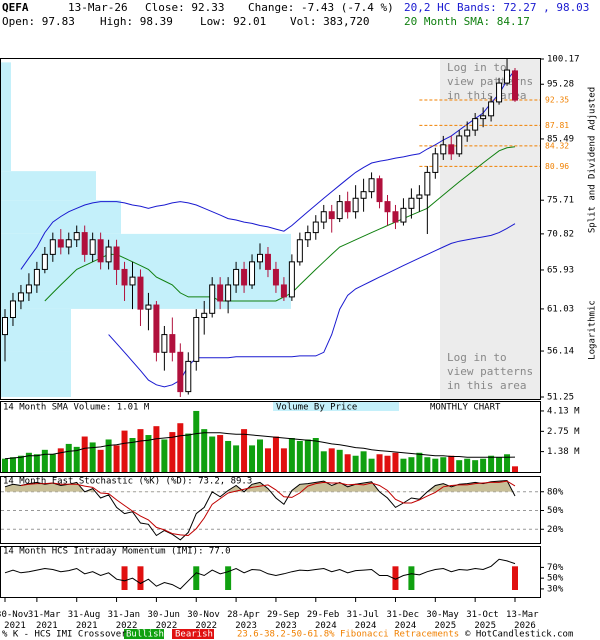 Image resolution: width=600 pixels, height=640 pixels. What do you see at coordinates (316, 408) in the screenshot?
I see `vbp-title: Volume By Price` at bounding box center [316, 408].